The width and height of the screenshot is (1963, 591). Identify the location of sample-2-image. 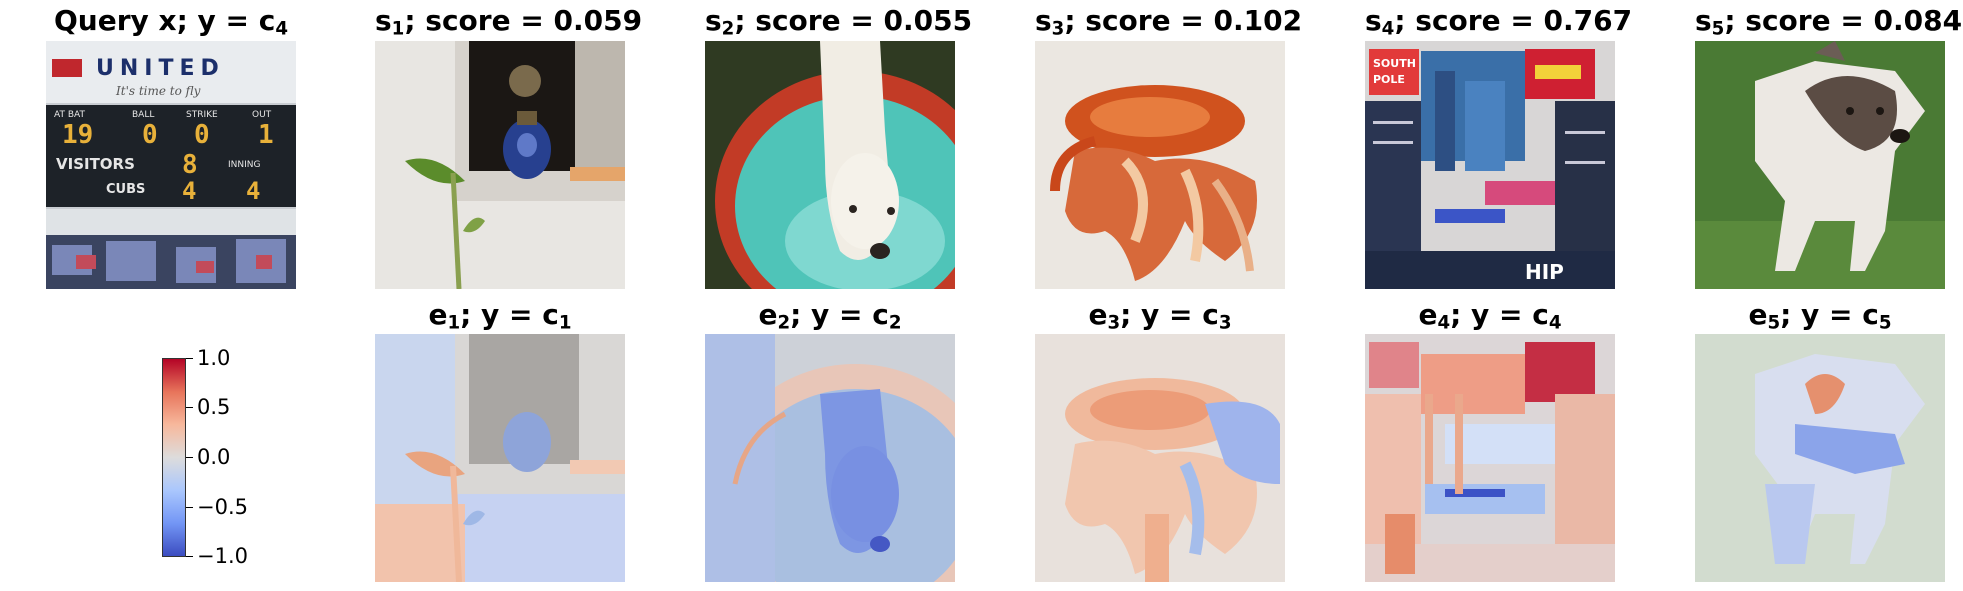
(830, 165).